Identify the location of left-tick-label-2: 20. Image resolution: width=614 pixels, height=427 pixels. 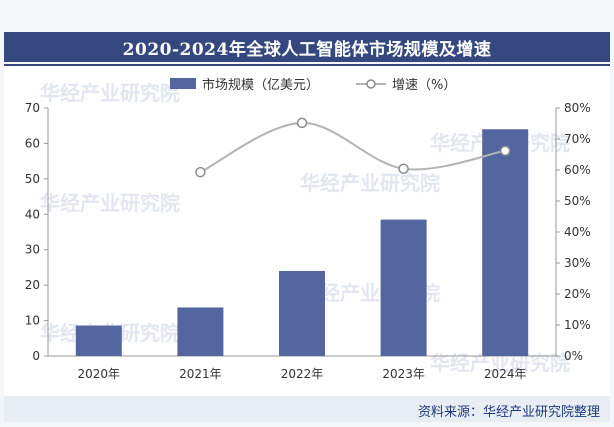
(32, 285).